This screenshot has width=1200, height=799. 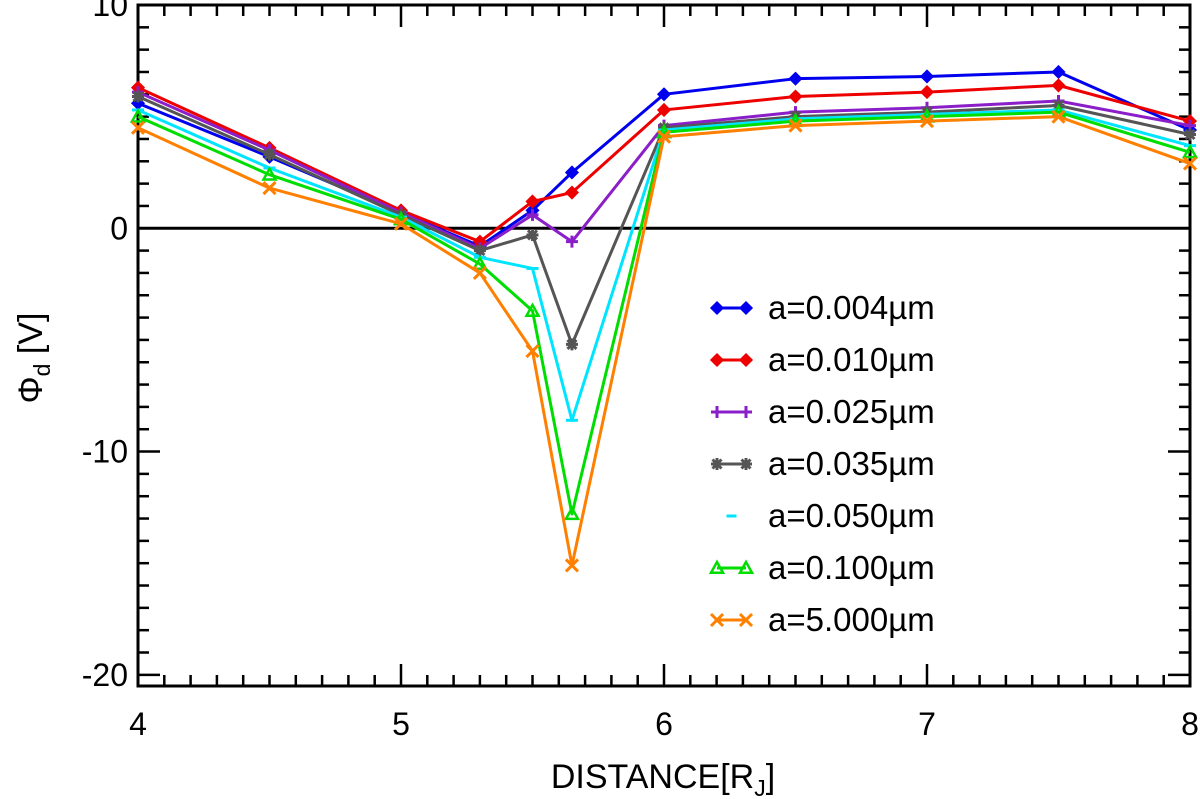 I want to click on y-tick-label: 0, so click(x=119, y=228).